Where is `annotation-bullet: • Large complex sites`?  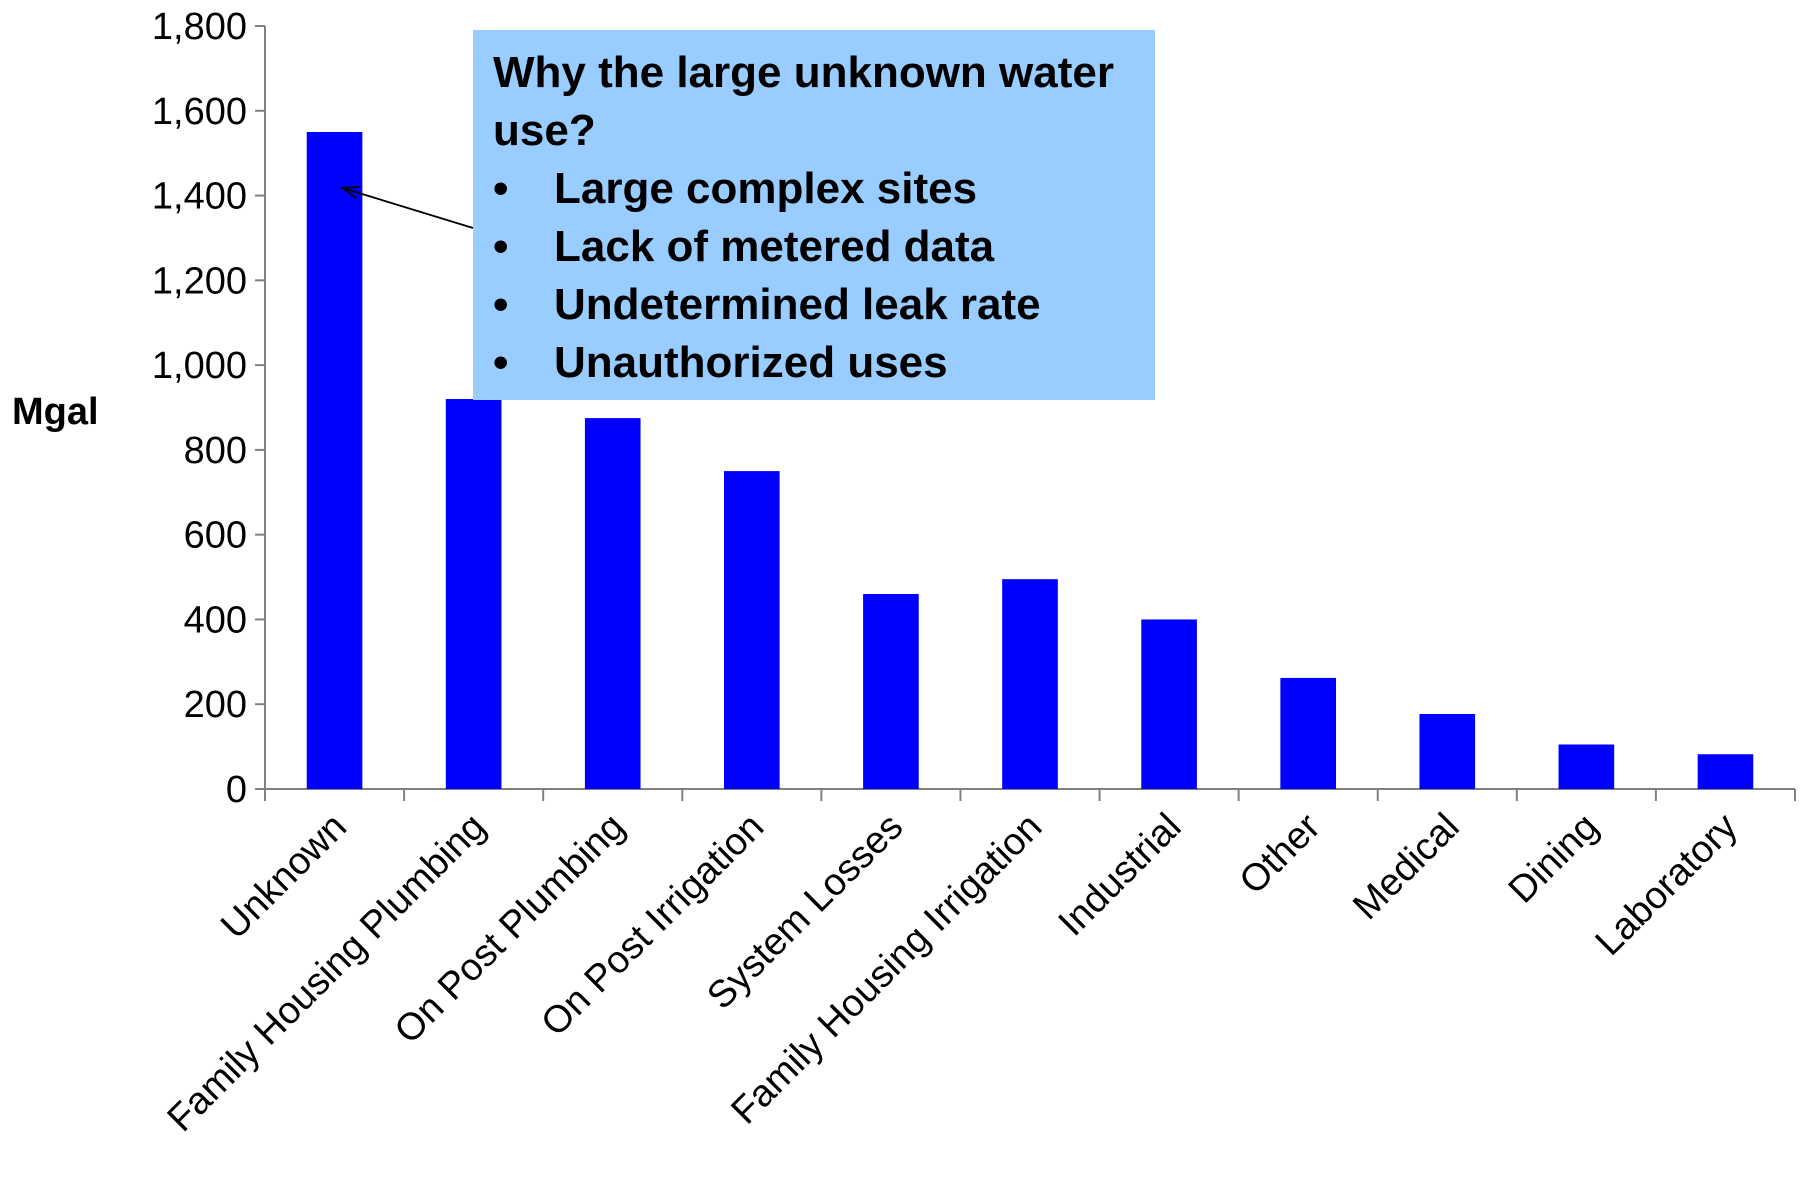 annotation-bullet: • Large complex sites is located at coordinates (814, 189).